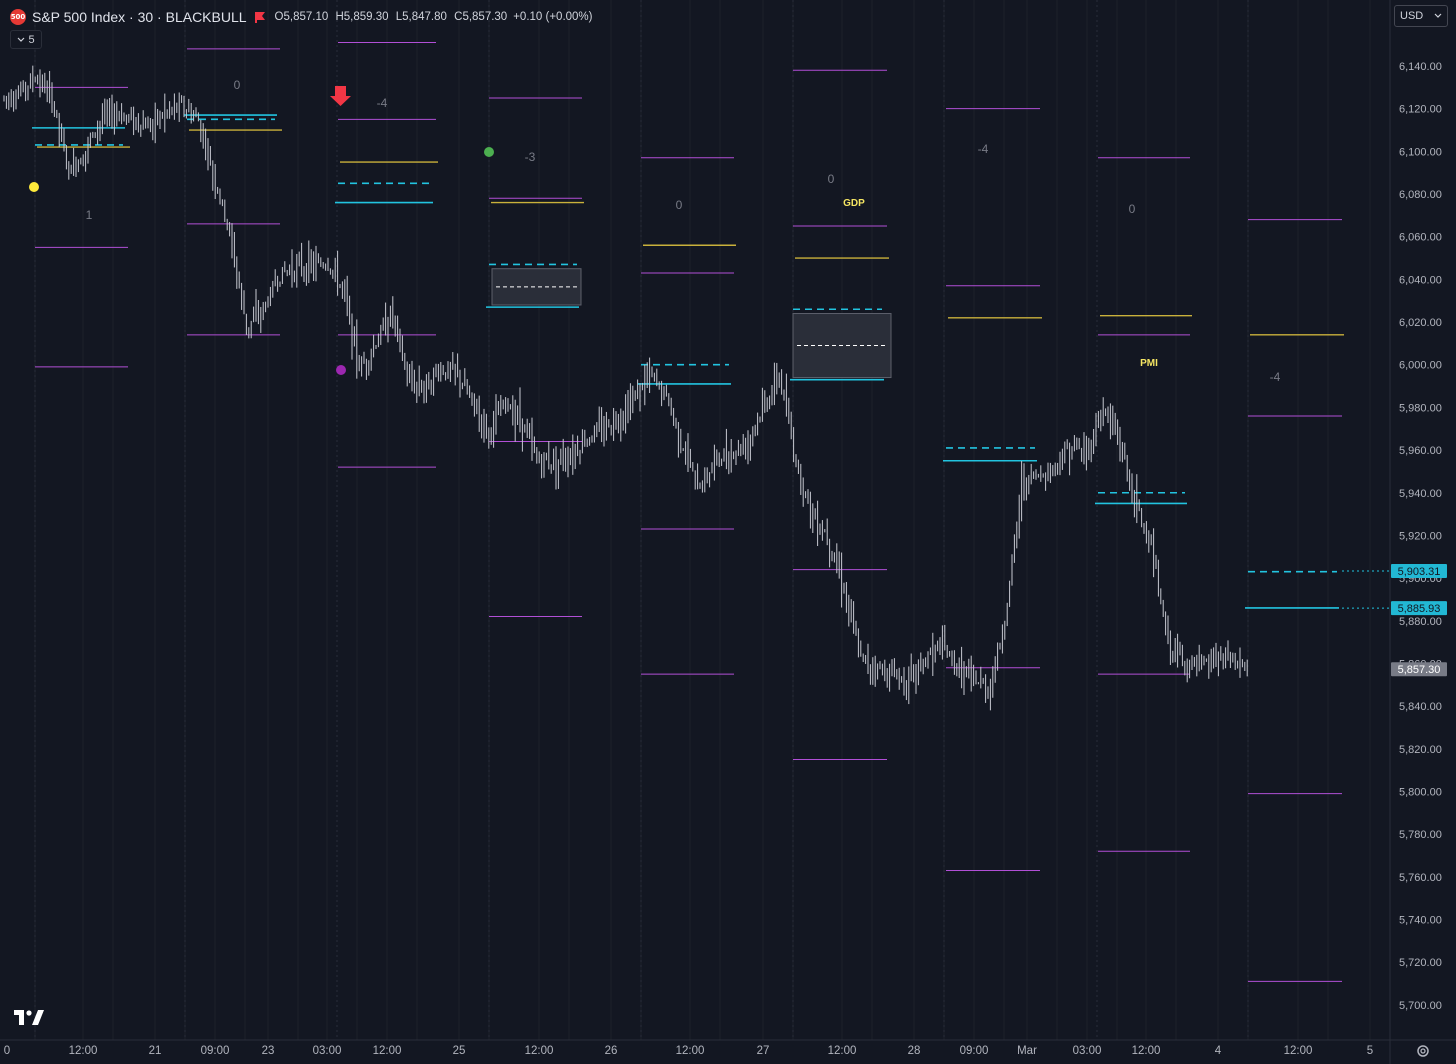  What do you see at coordinates (424, 17) in the screenshot?
I see `low-value: 5,847.80` at bounding box center [424, 17].